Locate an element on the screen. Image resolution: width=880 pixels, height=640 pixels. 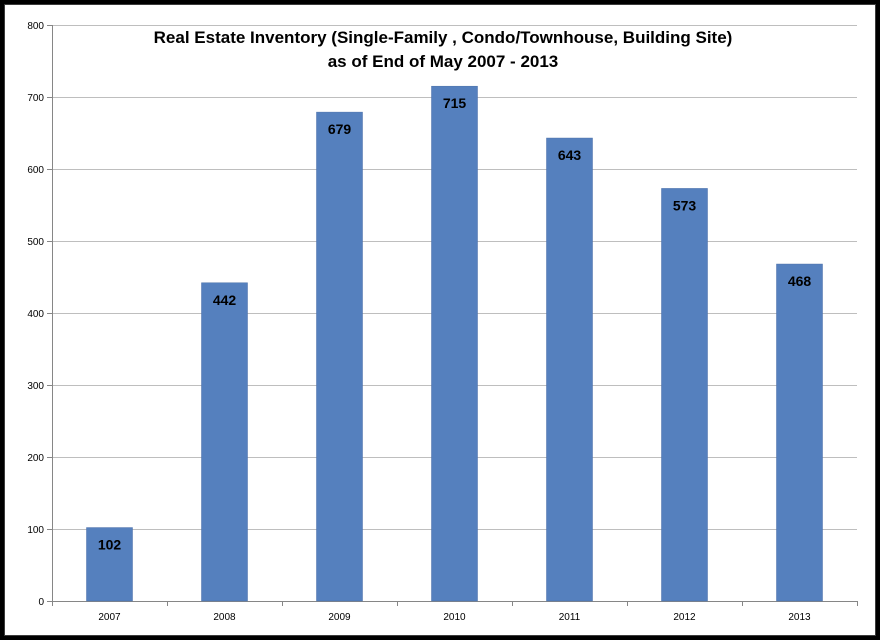
data-label-2011: 643 is located at coordinates (570, 155).